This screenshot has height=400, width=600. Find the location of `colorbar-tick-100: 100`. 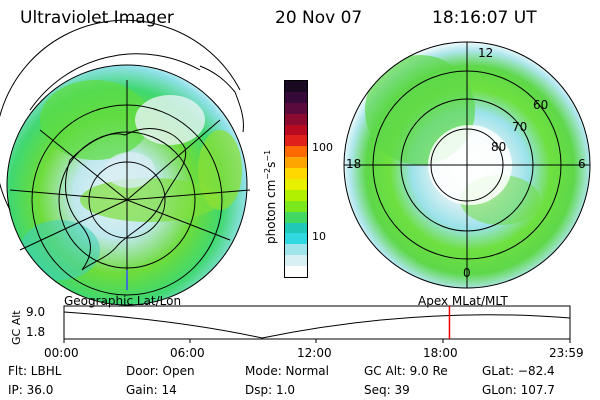

colorbar-tick-100: 100 is located at coordinates (322, 147).